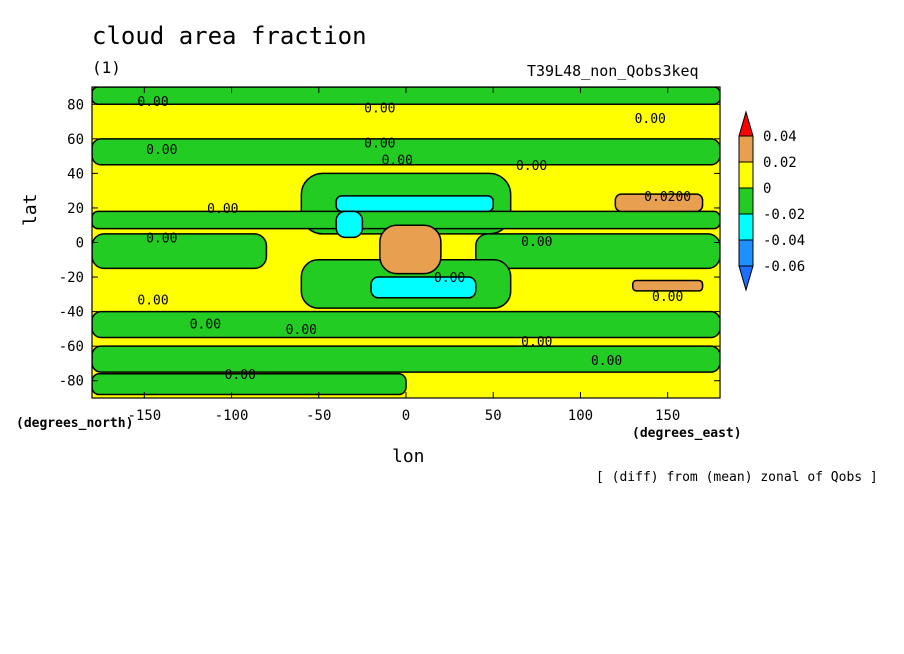 Image resolution: width=904 pixels, height=654 pixels. Describe the element at coordinates (746, 123) in the screenshot. I see `colorbar-top-arrow` at that location.